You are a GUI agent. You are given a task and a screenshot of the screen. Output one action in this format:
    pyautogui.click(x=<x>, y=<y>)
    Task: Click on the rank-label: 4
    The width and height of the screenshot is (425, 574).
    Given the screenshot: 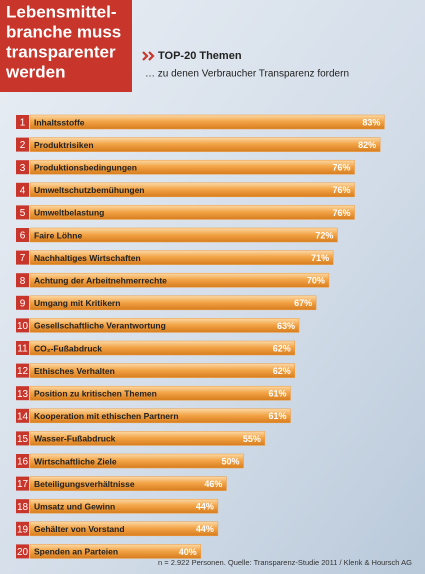 What is the action you would take?
    pyautogui.click(x=23, y=190)
    